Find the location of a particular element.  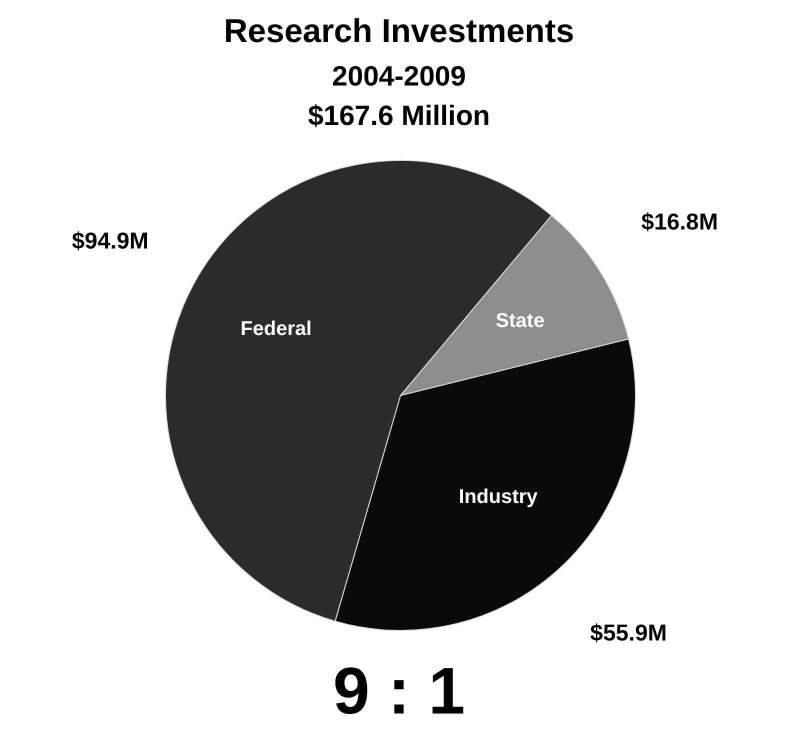

data-label: $94.9M is located at coordinates (110, 241).